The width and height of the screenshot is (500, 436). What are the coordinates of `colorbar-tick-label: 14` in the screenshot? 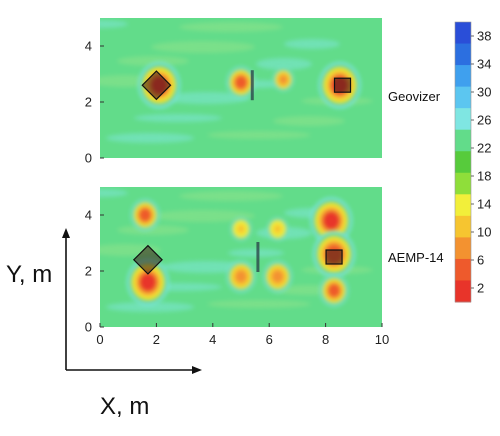 It's located at (484, 204).